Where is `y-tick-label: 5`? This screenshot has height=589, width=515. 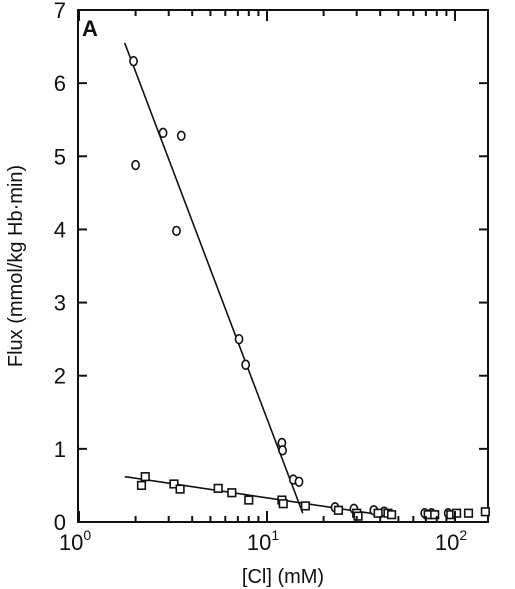
y-tick-label: 5 is located at coordinates (60, 156).